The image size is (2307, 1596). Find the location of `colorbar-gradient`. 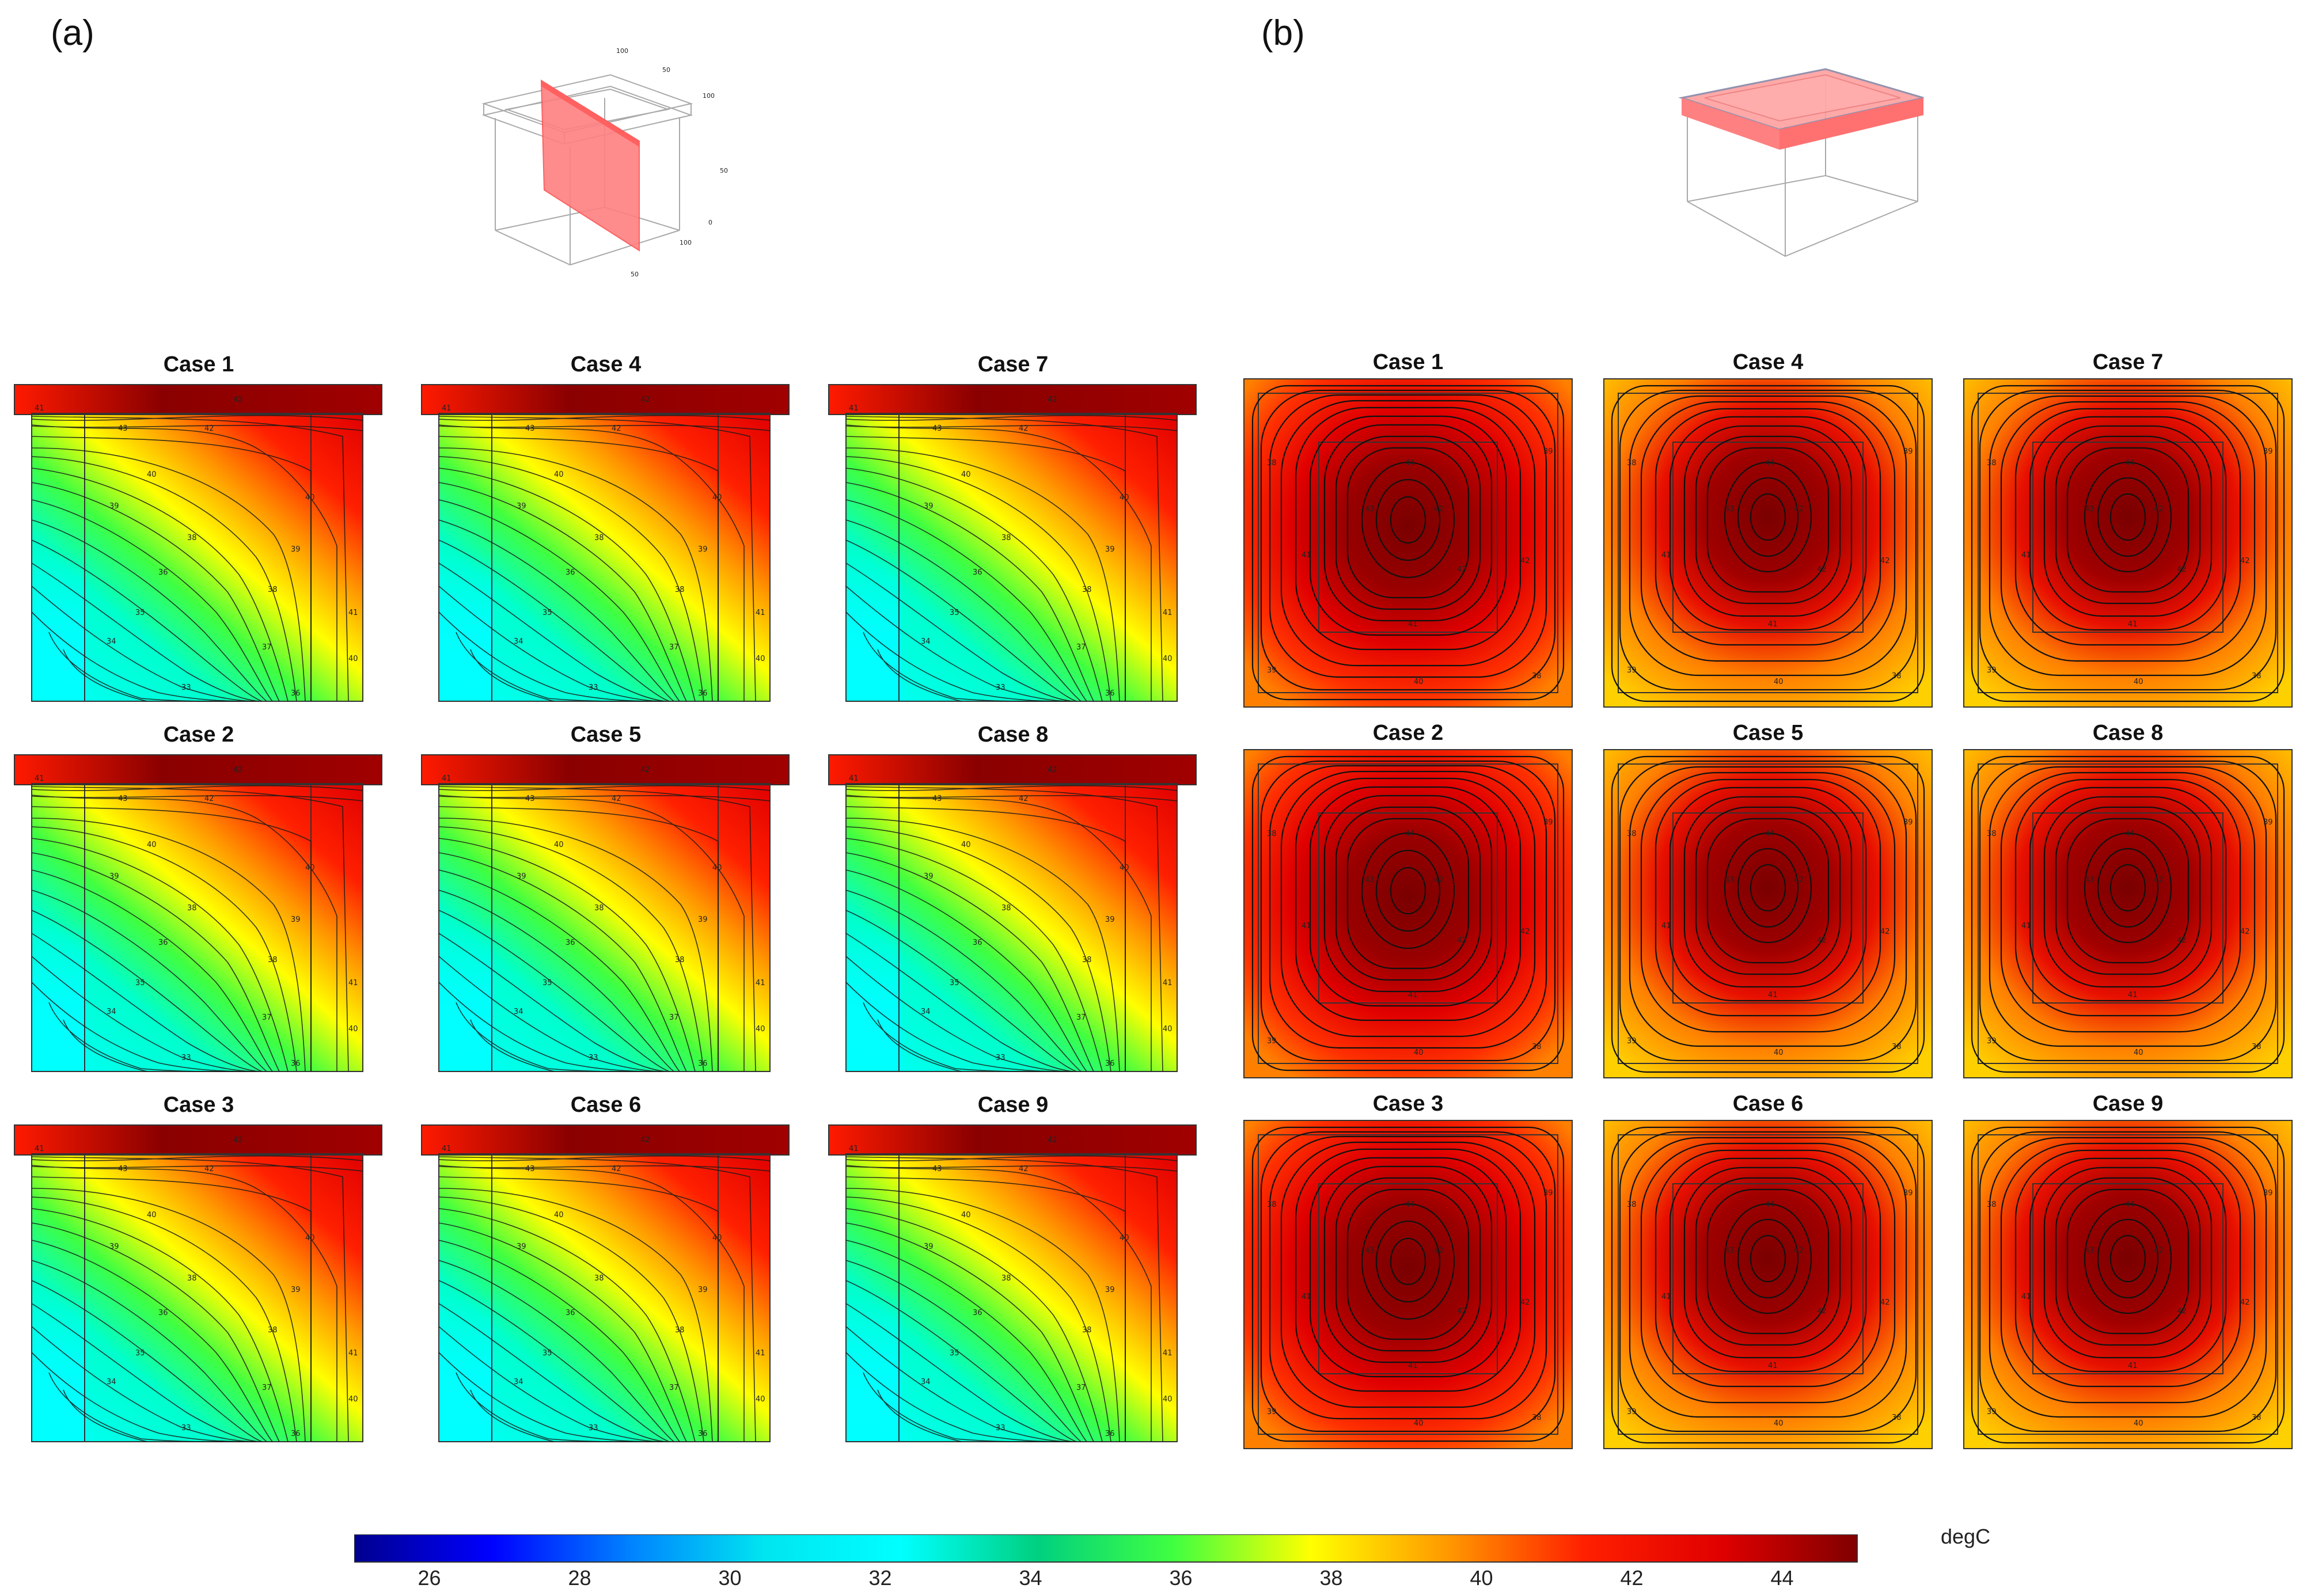

colorbar-gradient is located at coordinates (1106, 1549).